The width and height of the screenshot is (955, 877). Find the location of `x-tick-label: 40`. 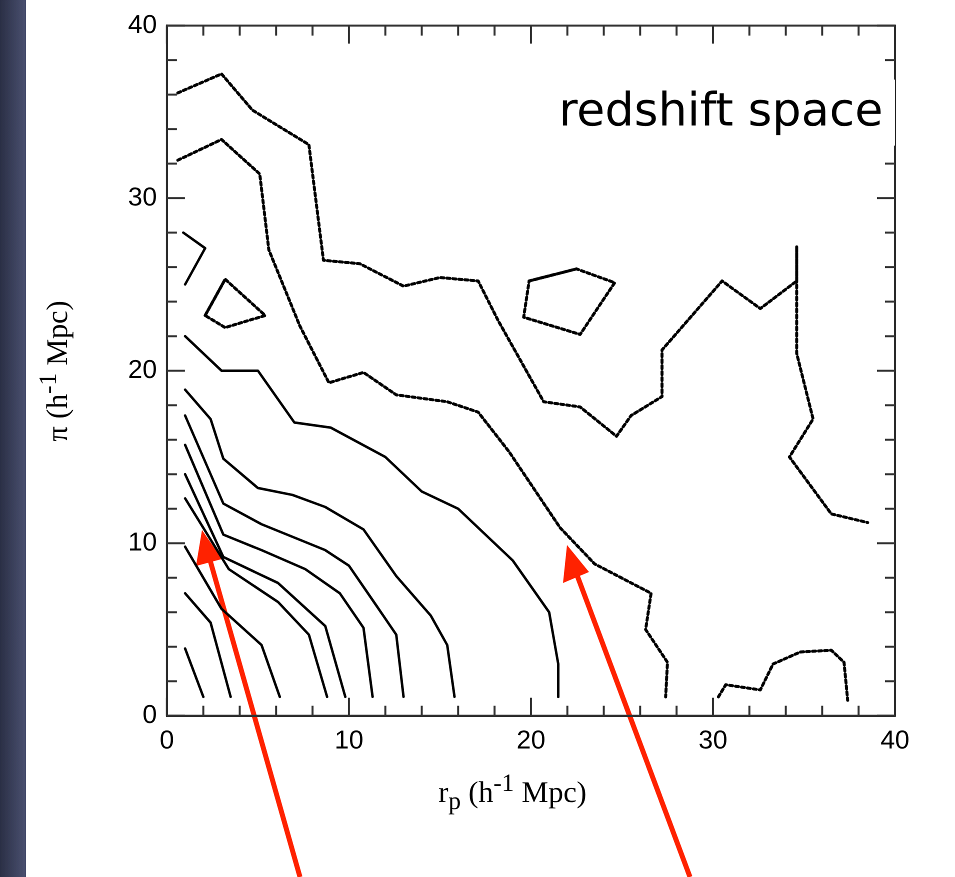

x-tick-label: 40 is located at coordinates (895, 739).